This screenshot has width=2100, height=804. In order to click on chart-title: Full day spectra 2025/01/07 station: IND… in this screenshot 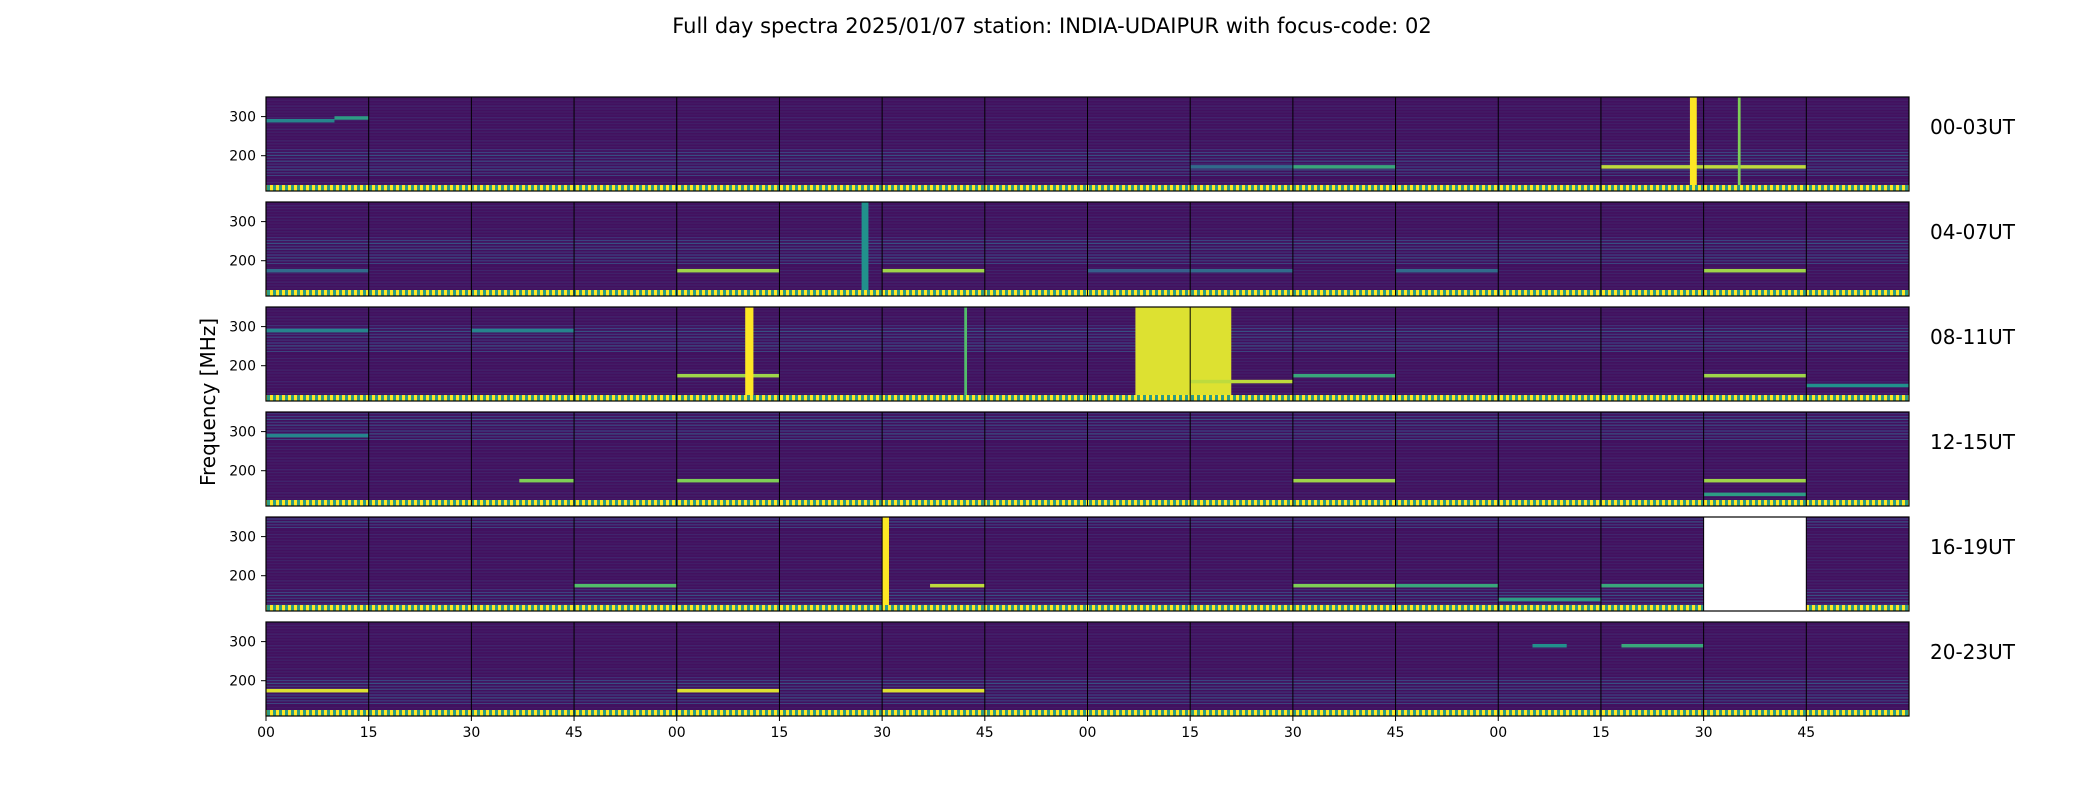, I will do `click(1052, 26)`.